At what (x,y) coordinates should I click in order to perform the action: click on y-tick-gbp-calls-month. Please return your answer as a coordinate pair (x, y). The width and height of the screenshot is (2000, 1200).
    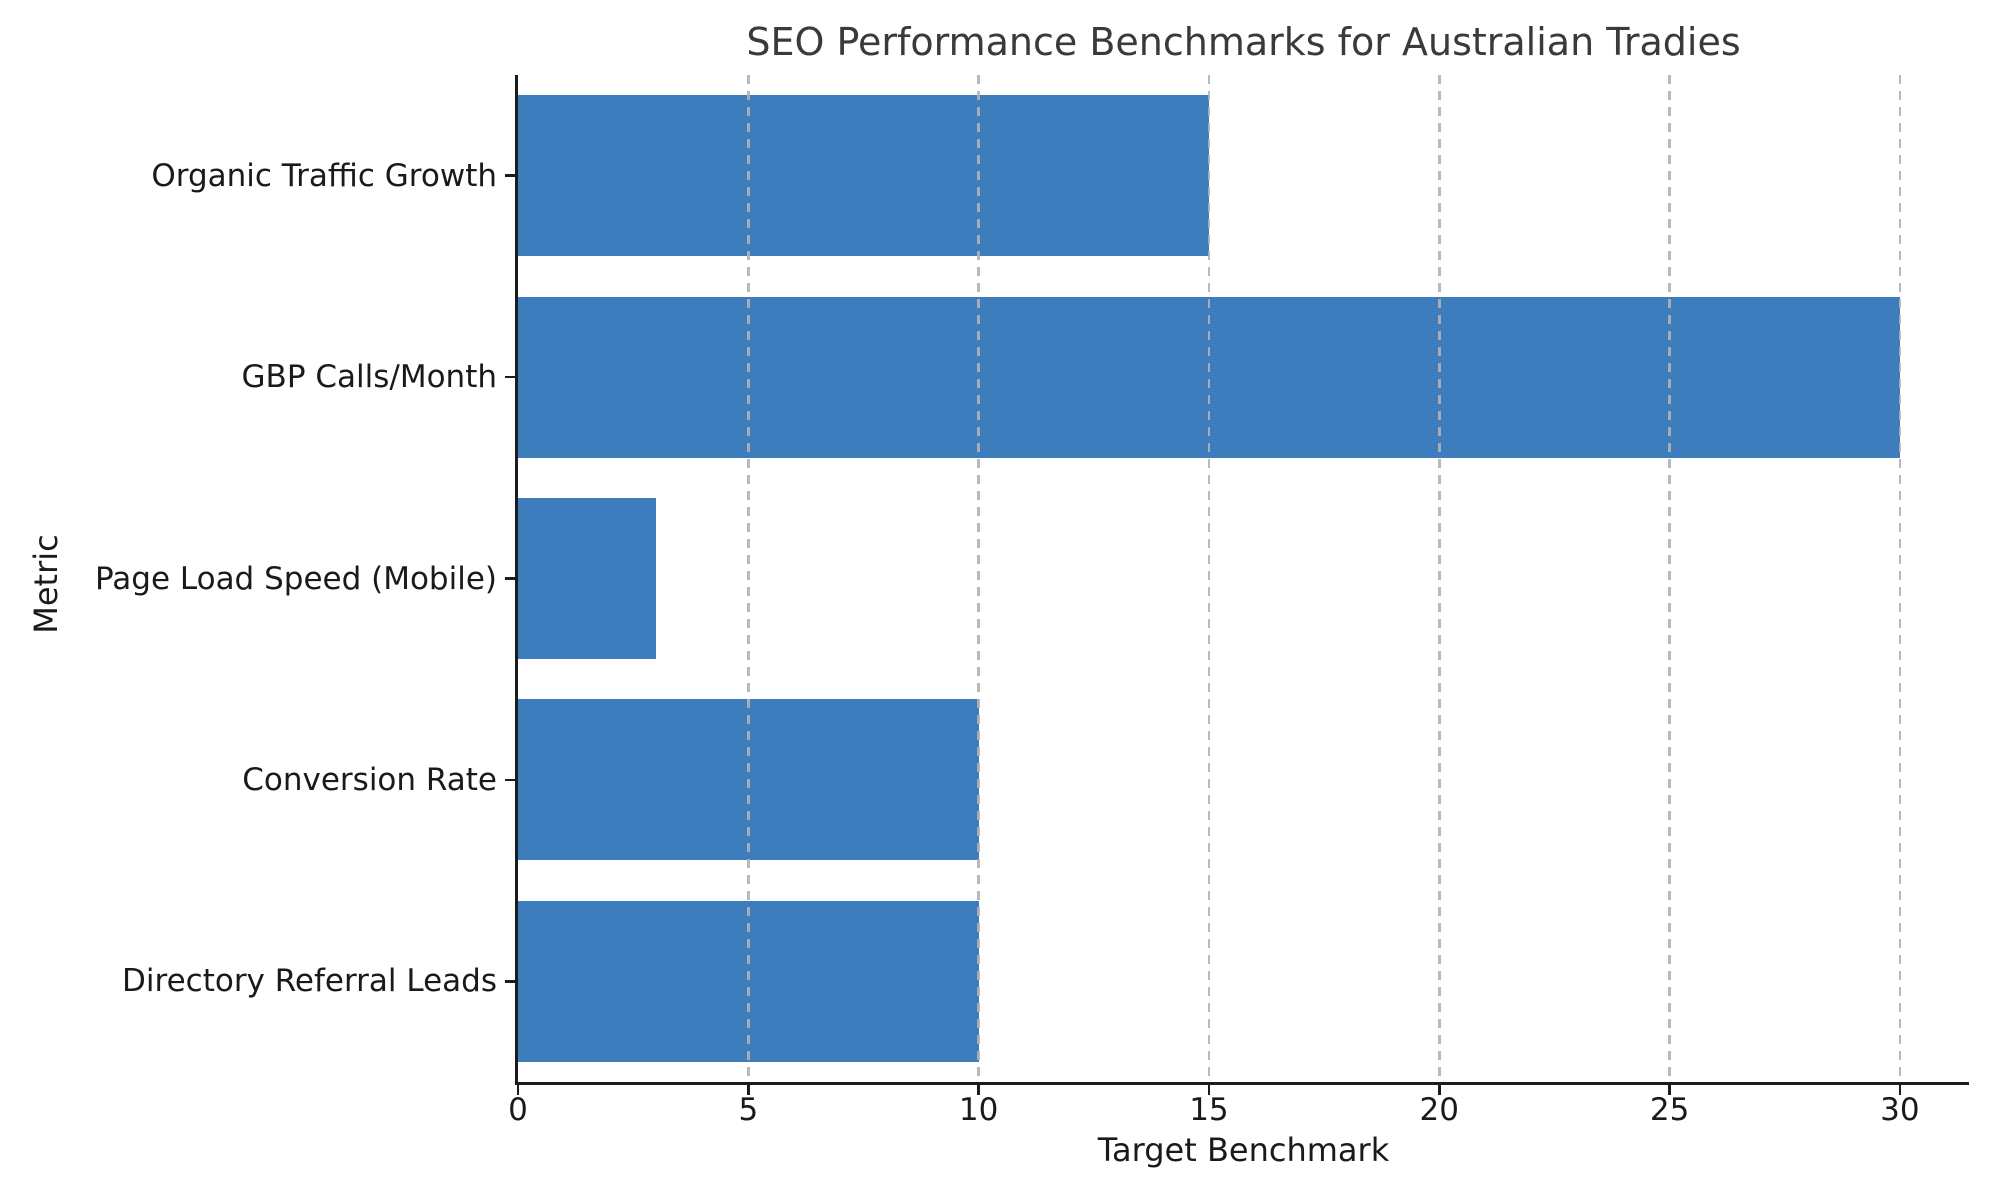
    Looking at the image, I should click on (510, 377).